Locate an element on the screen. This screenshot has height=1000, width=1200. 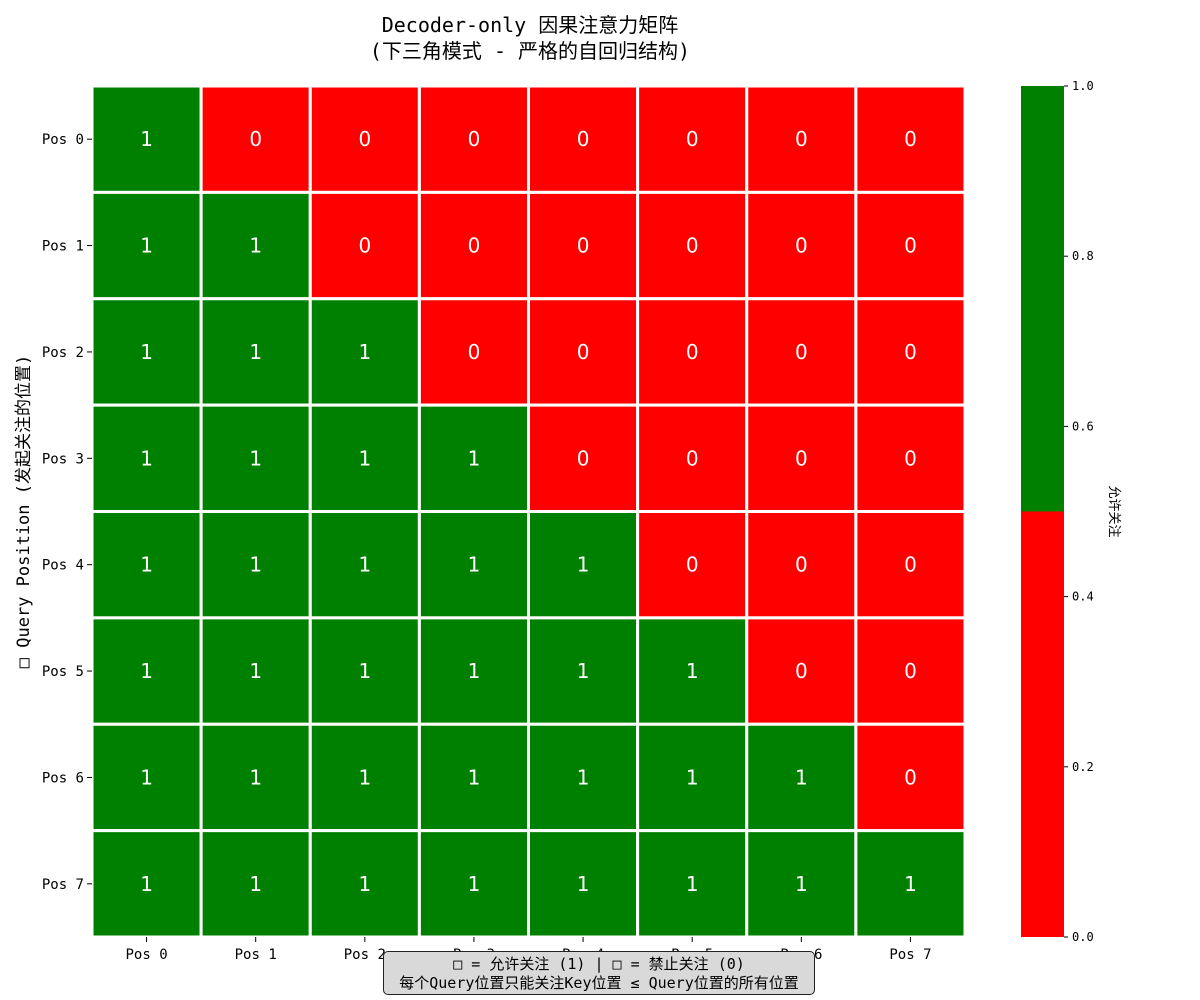
heatmap-cell-r5-c7 is located at coordinates (910, 671).